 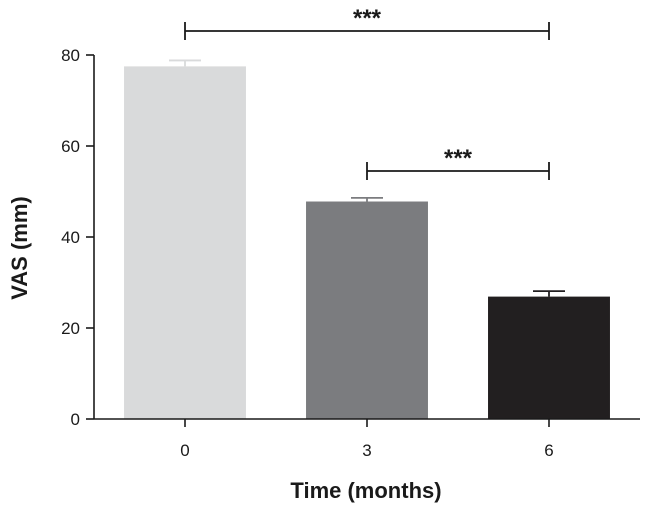 What do you see at coordinates (70, 328) in the screenshot?
I see `y-tick-label-20: 20` at bounding box center [70, 328].